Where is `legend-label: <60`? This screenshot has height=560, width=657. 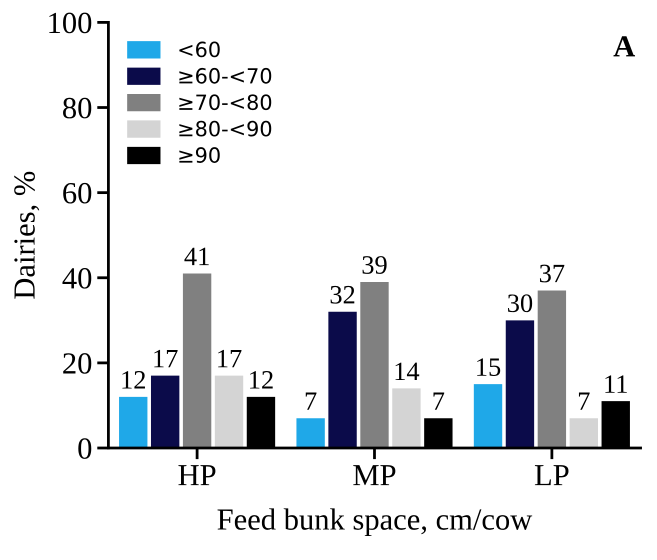
legend-label: <60 is located at coordinates (199, 50).